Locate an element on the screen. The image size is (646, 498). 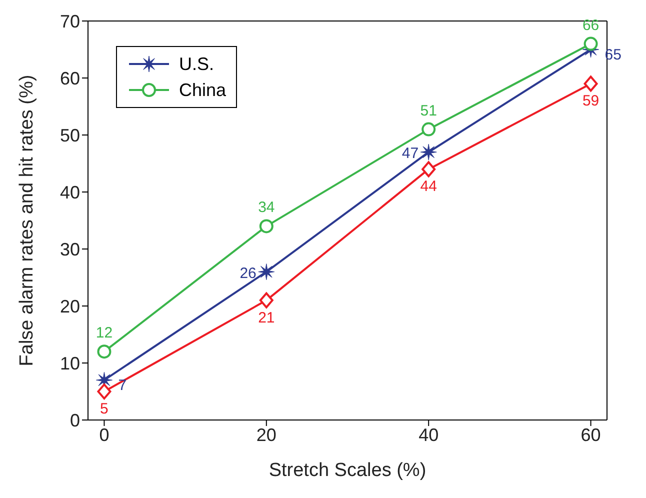
x-axis-title: Stretch Scales (%) is located at coordinates (347, 470).